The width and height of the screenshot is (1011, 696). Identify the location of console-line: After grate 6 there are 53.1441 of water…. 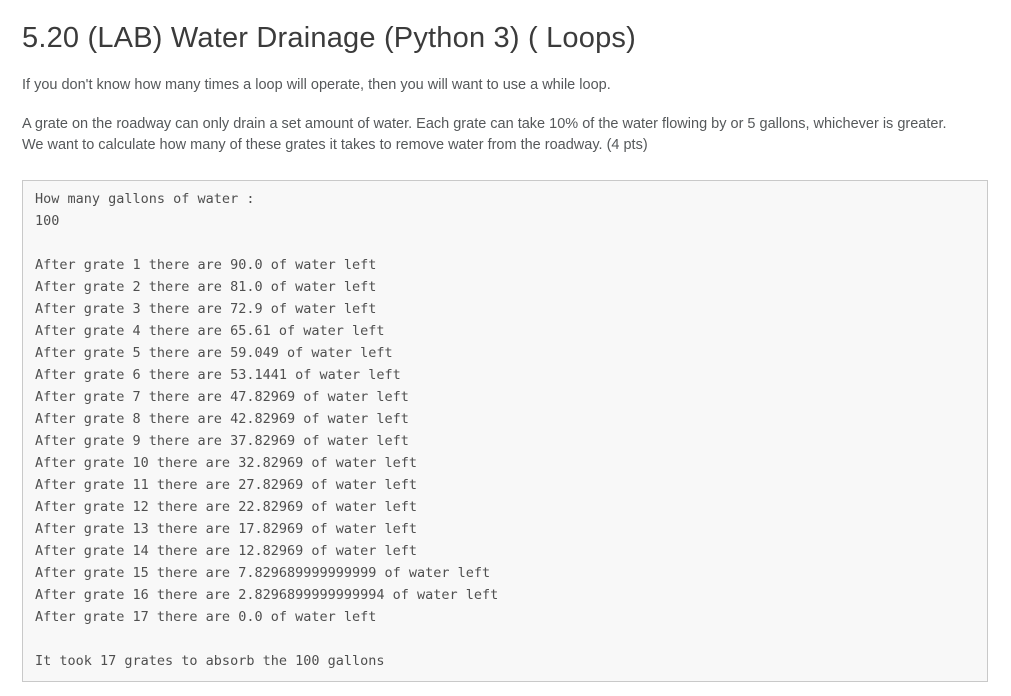
(218, 375).